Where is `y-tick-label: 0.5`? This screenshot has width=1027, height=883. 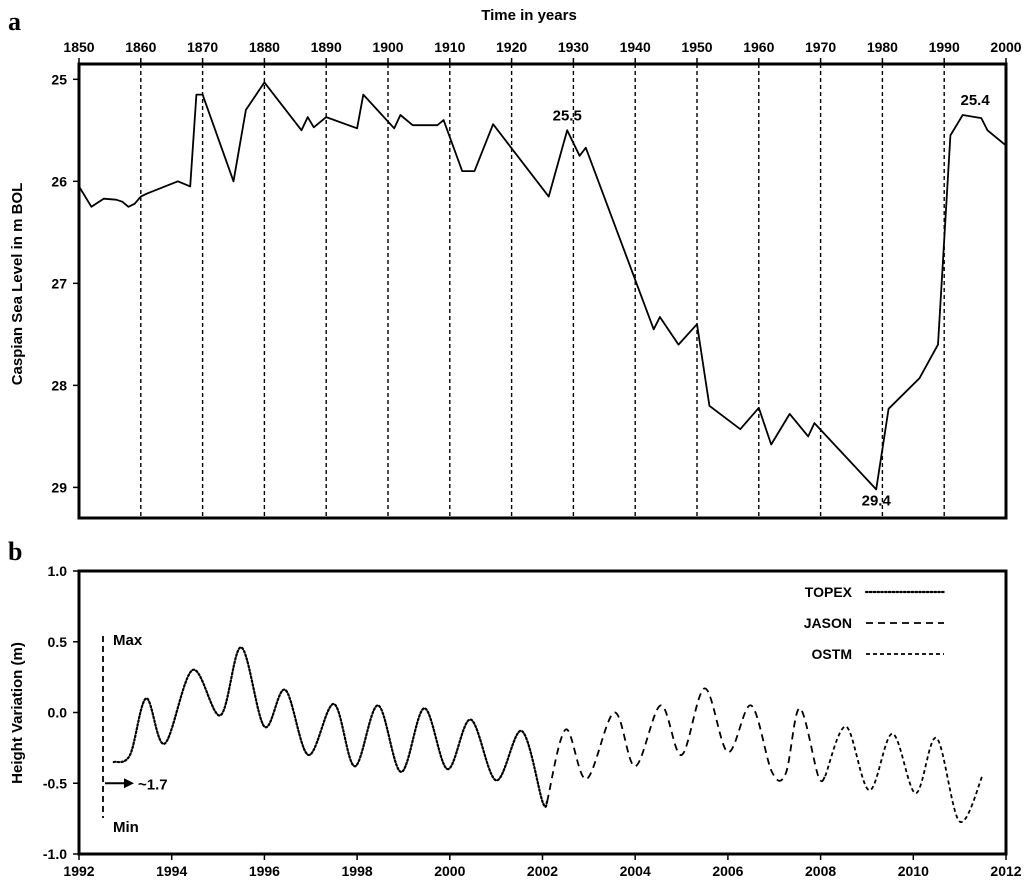 y-tick-label: 0.5 is located at coordinates (58, 642).